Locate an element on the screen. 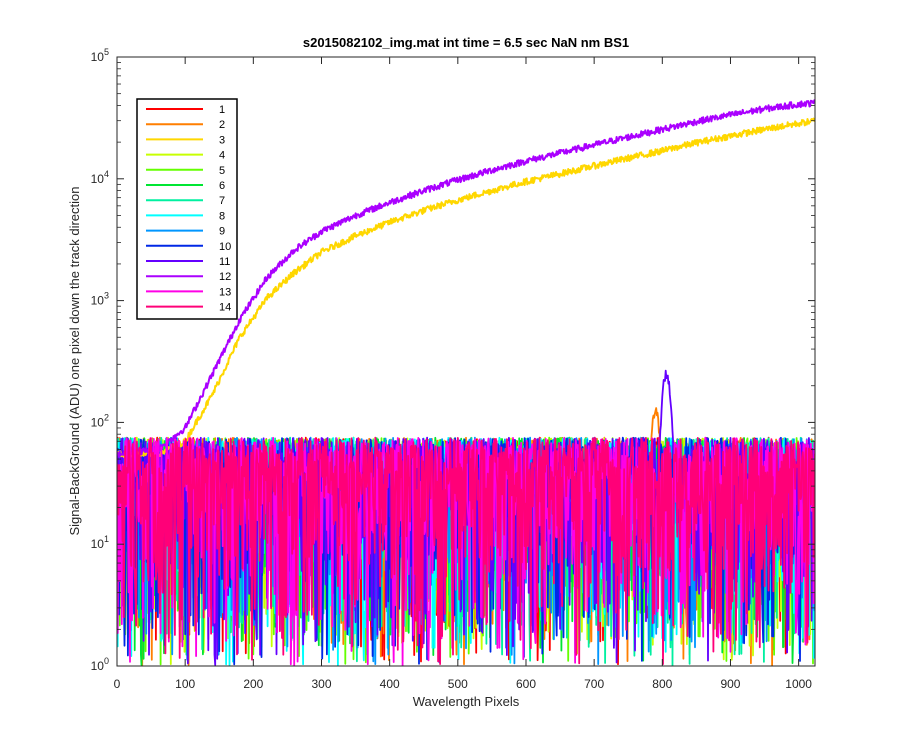 This screenshot has width=900, height=750. legend-label-13: 13 is located at coordinates (225, 292).